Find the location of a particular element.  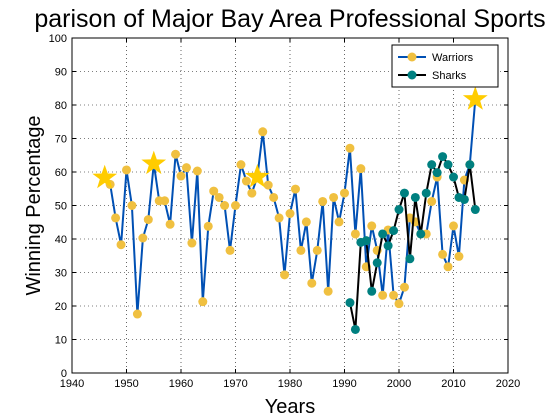

x-tick-label: 1940 is located at coordinates (72, 384).